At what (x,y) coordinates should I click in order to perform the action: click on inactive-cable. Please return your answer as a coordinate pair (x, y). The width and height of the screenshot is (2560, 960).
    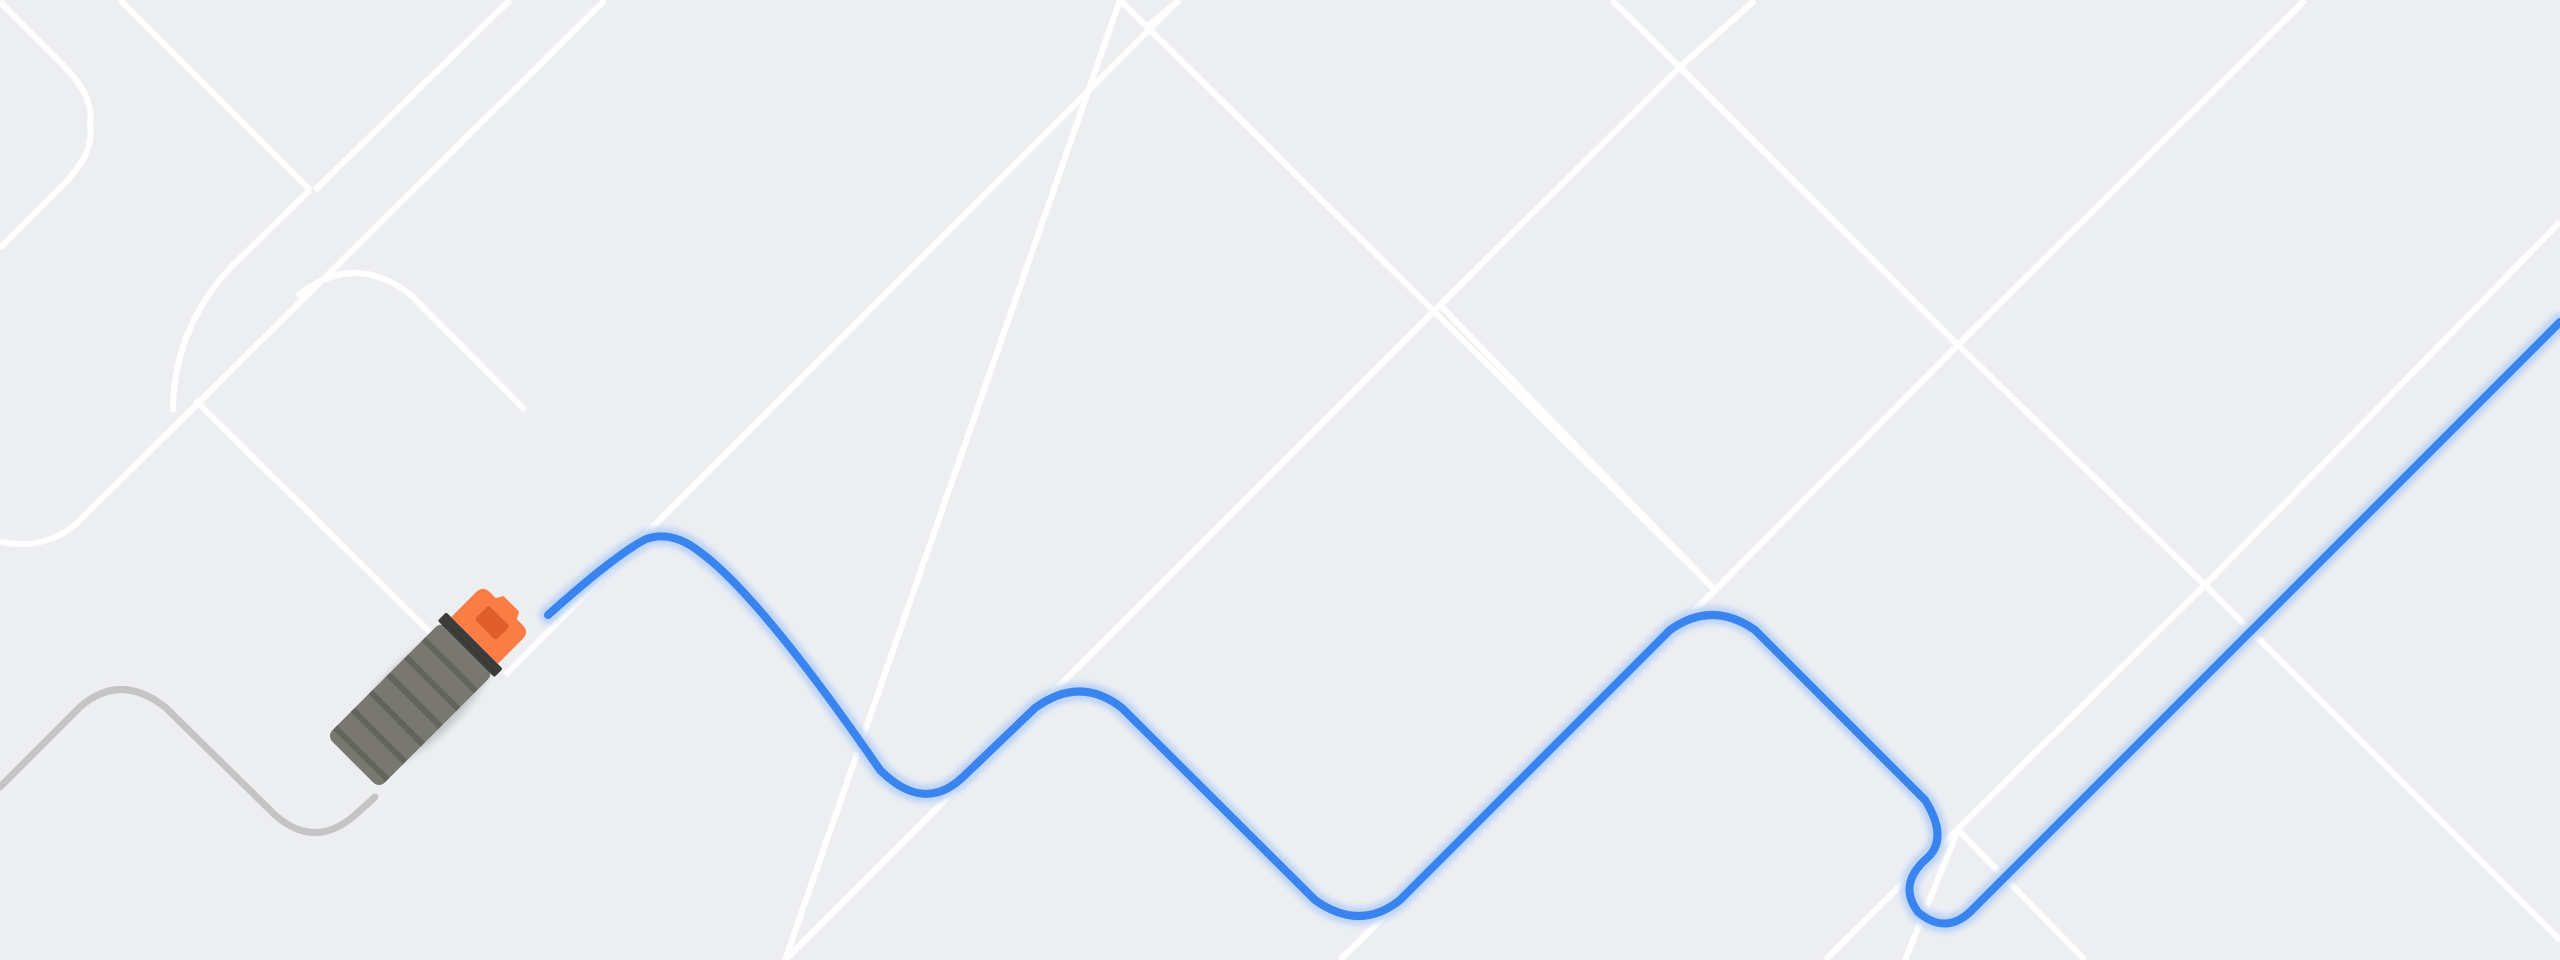
    Looking at the image, I should click on (189, 761).